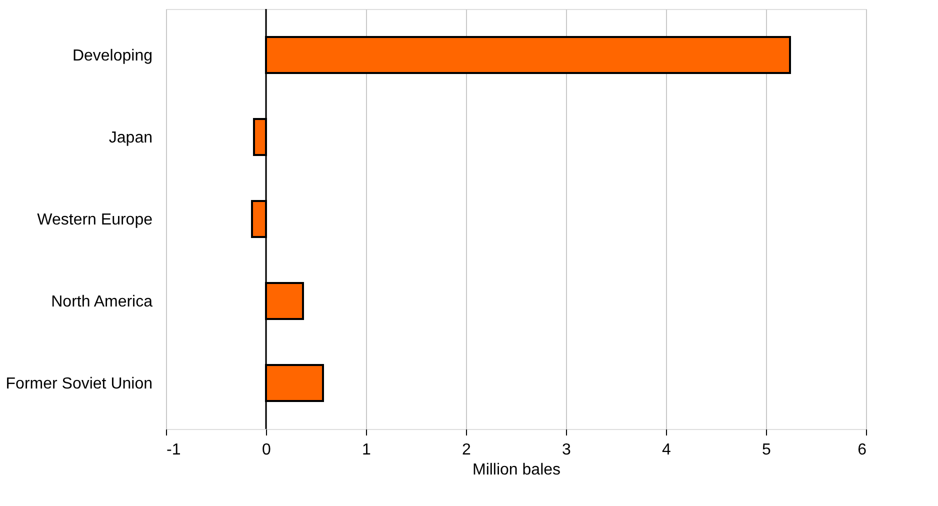  What do you see at coordinates (130, 138) in the screenshot?
I see `y-tick-label: Japan` at bounding box center [130, 138].